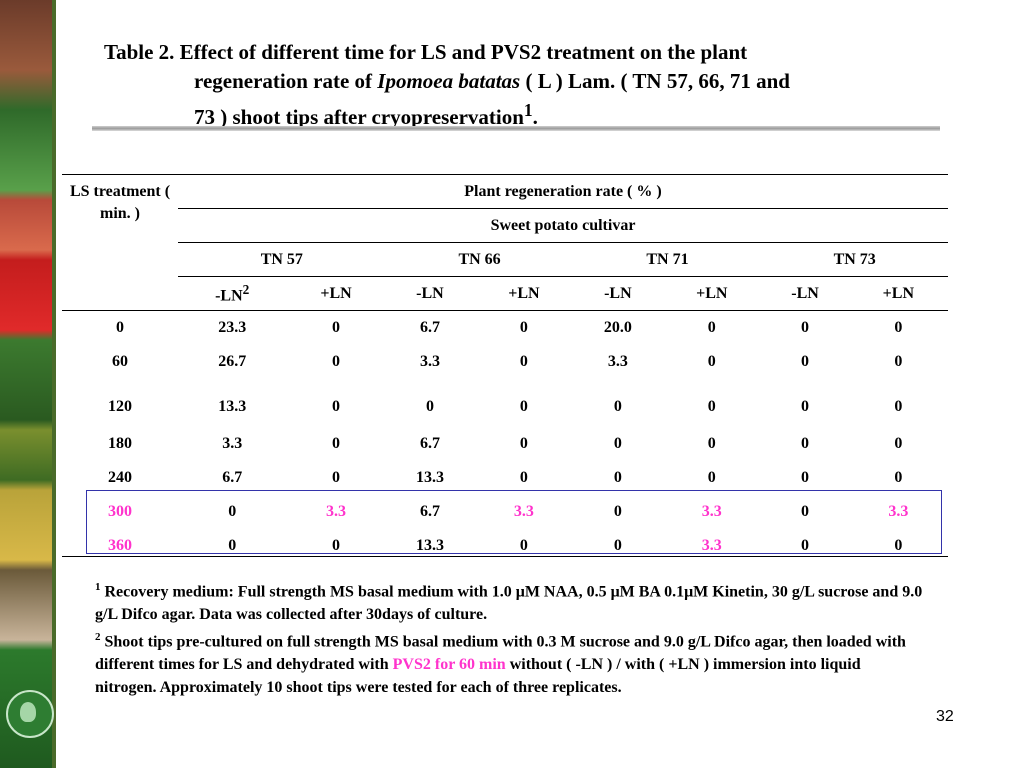 Image resolution: width=1024 pixels, height=768 pixels. What do you see at coordinates (120, 202) in the screenshot?
I see `ls-treatment-header: LS treatment ( min. )` at bounding box center [120, 202].